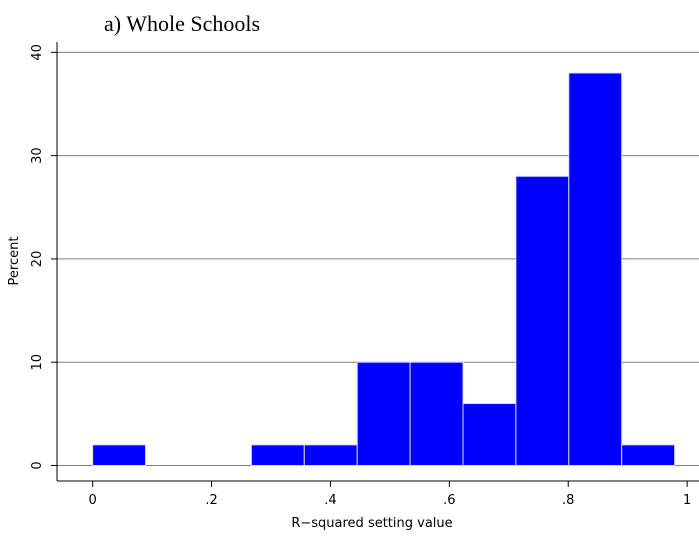  What do you see at coordinates (182, 23) in the screenshot?
I see `chart-title: a) Whole Schools` at bounding box center [182, 23].